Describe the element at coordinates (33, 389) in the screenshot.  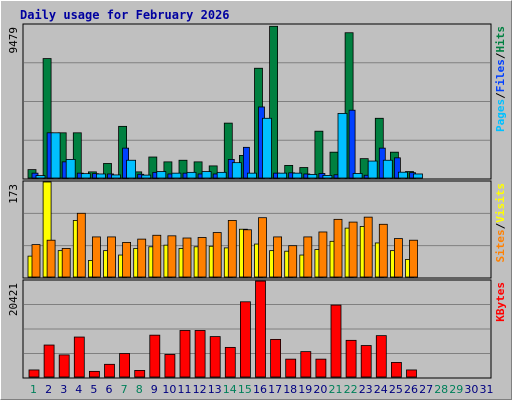
I see `x-tick-label-day-1: 1` at that location.